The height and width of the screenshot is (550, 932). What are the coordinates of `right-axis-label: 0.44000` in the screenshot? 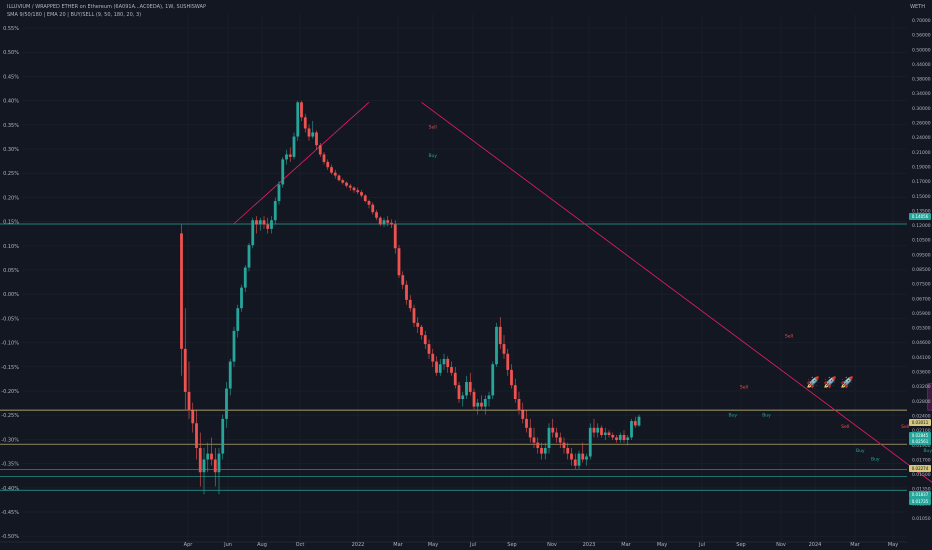 It's located at (921, 65).